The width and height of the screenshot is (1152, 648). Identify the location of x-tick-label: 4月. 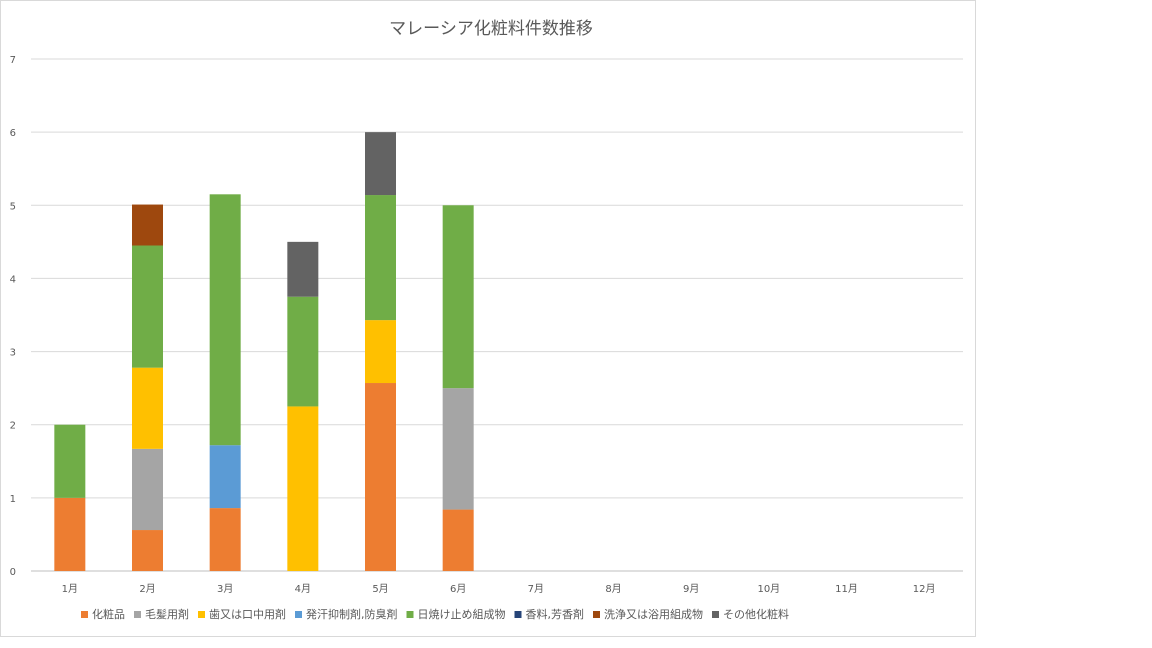
(303, 589).